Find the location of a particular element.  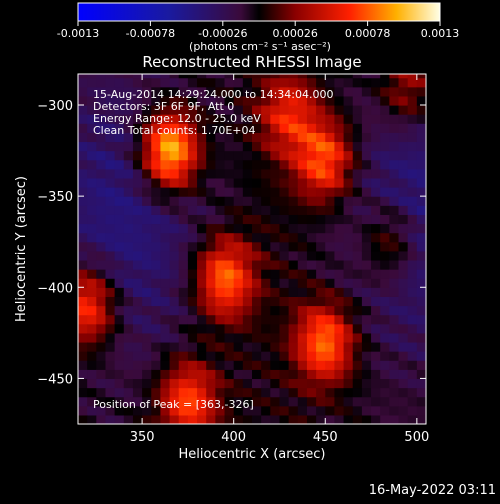

x-axis-label: Heliocentric X (arcsec) is located at coordinates (252, 454).